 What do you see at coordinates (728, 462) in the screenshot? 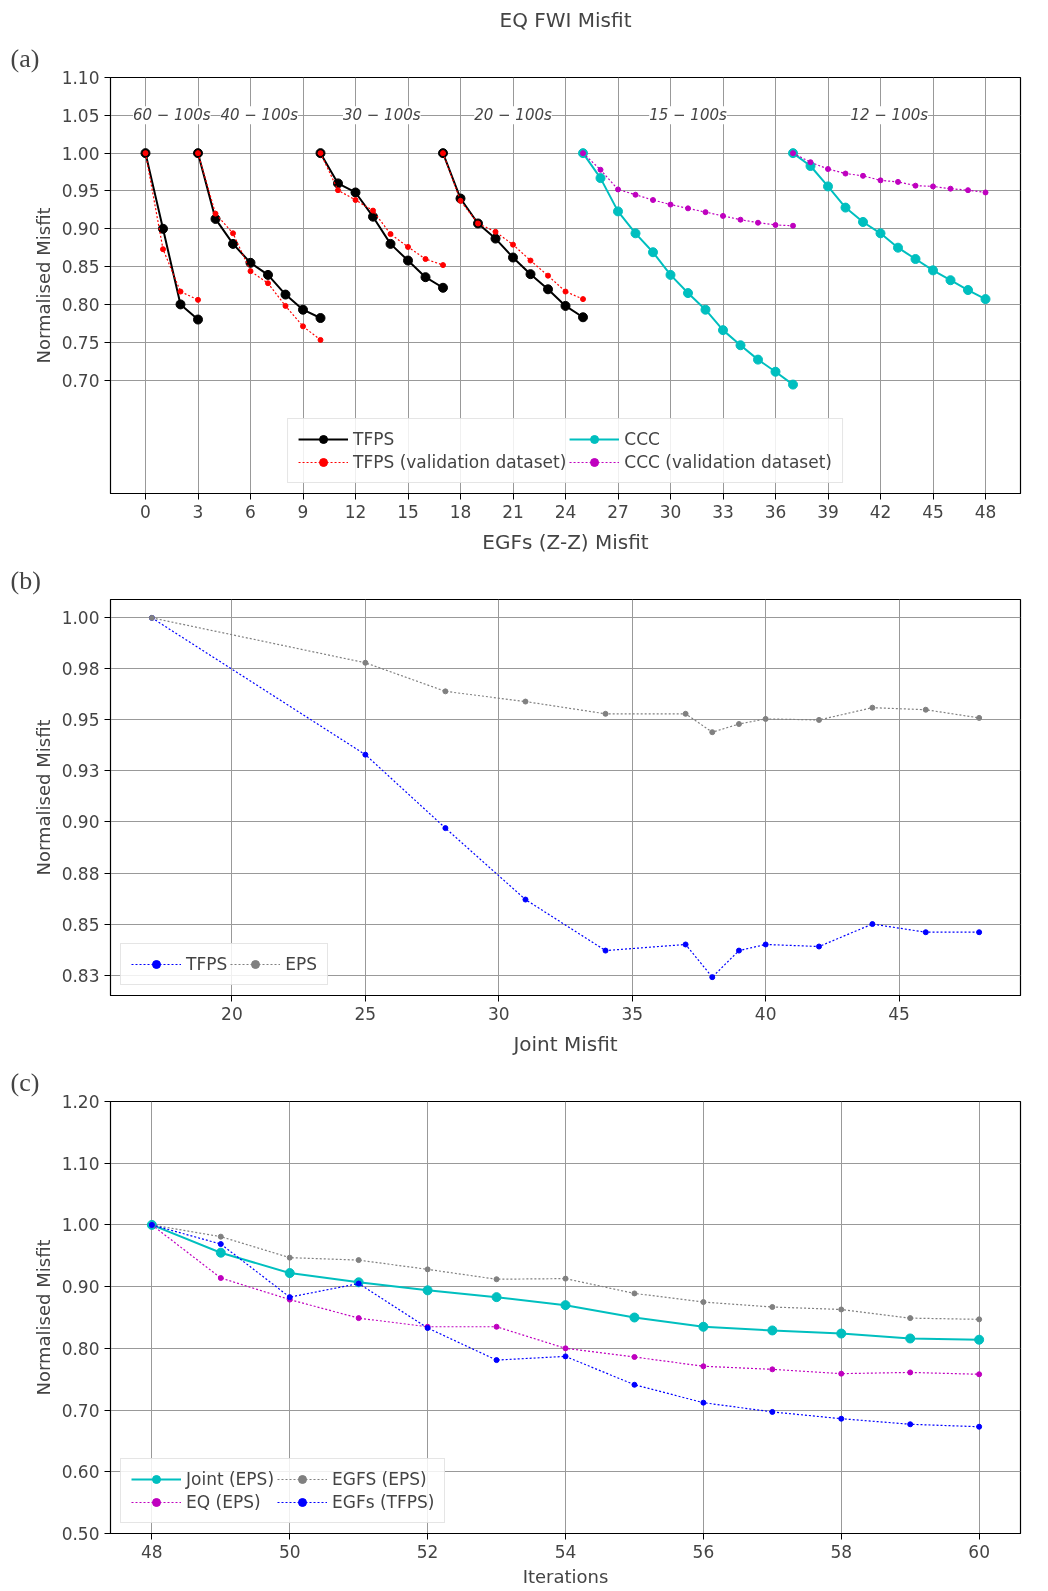
I see `legend-label: CCC (validation dataset)` at bounding box center [728, 462].